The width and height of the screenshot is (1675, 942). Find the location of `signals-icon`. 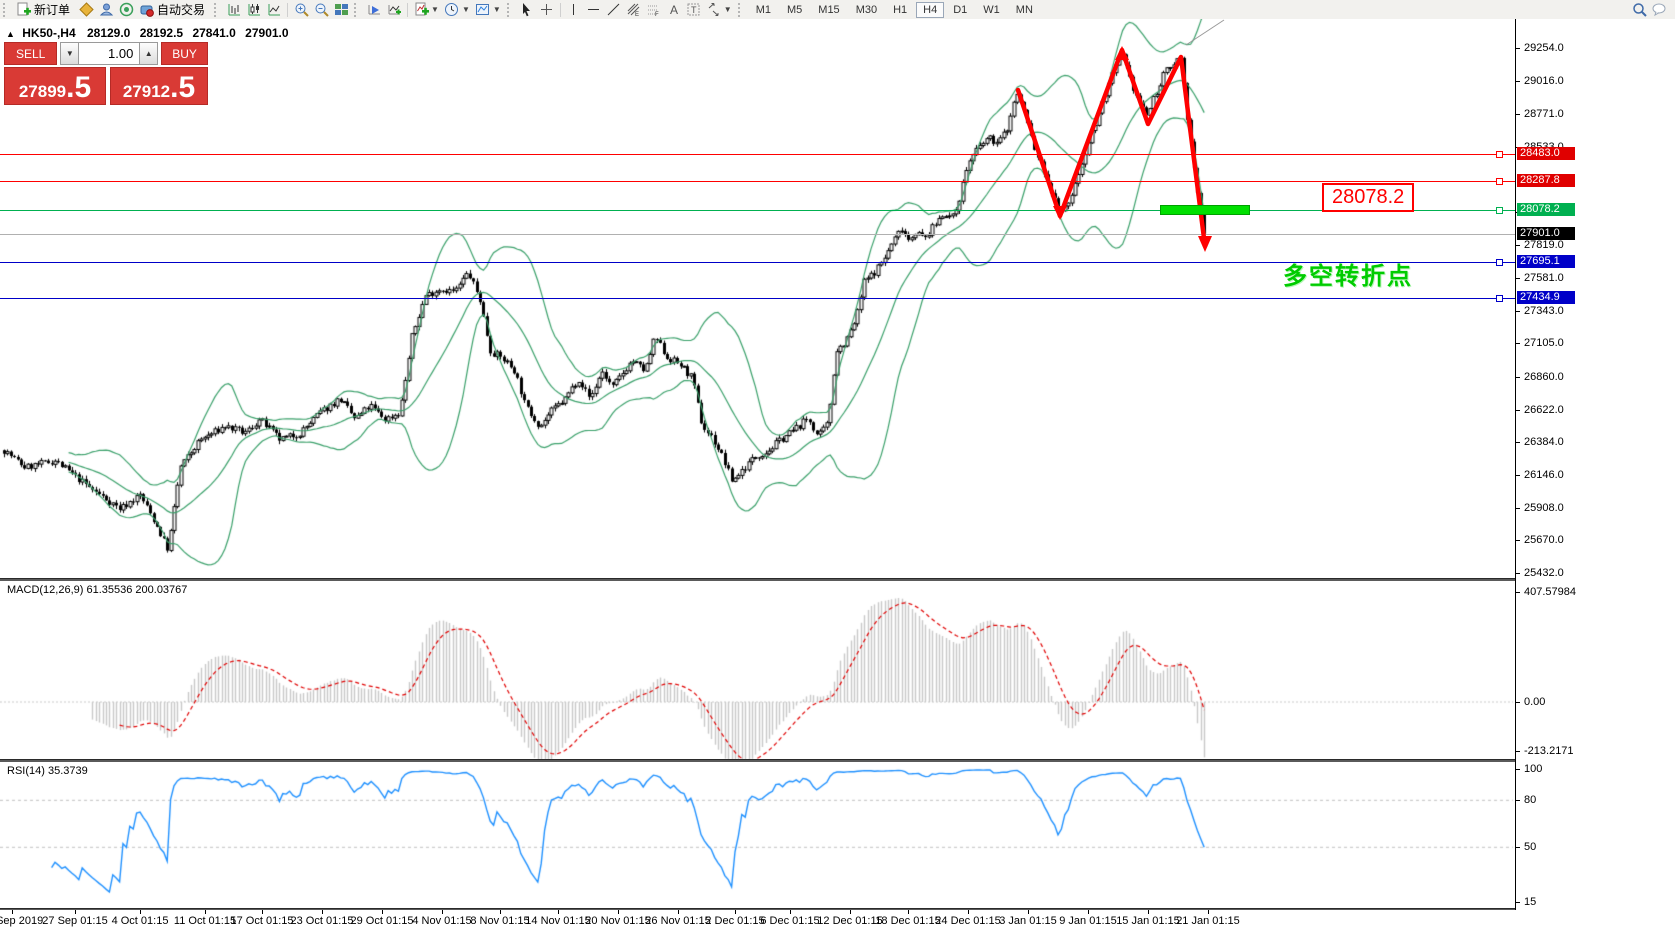

signals-icon is located at coordinates (126, 9).